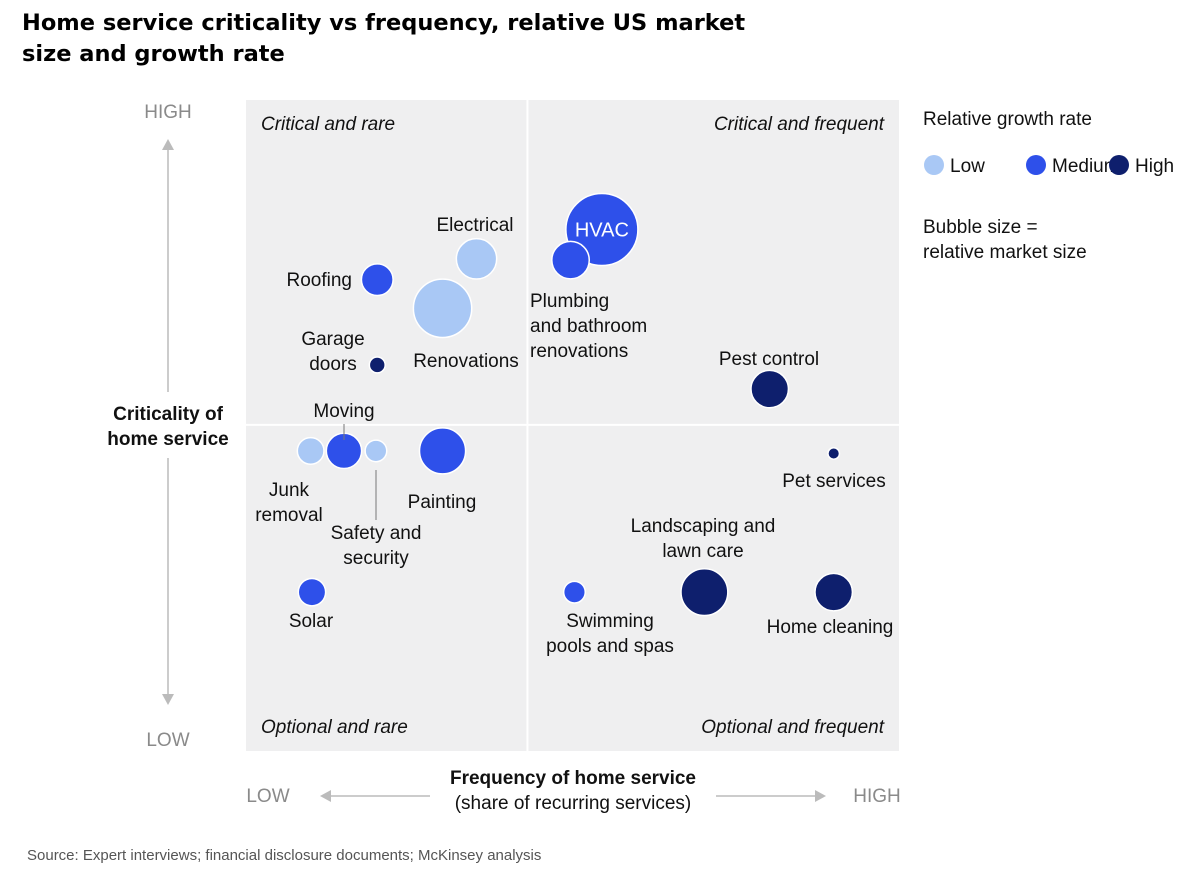 The height and width of the screenshot is (884, 1200). I want to click on arrow-left-icon, so click(325, 796).